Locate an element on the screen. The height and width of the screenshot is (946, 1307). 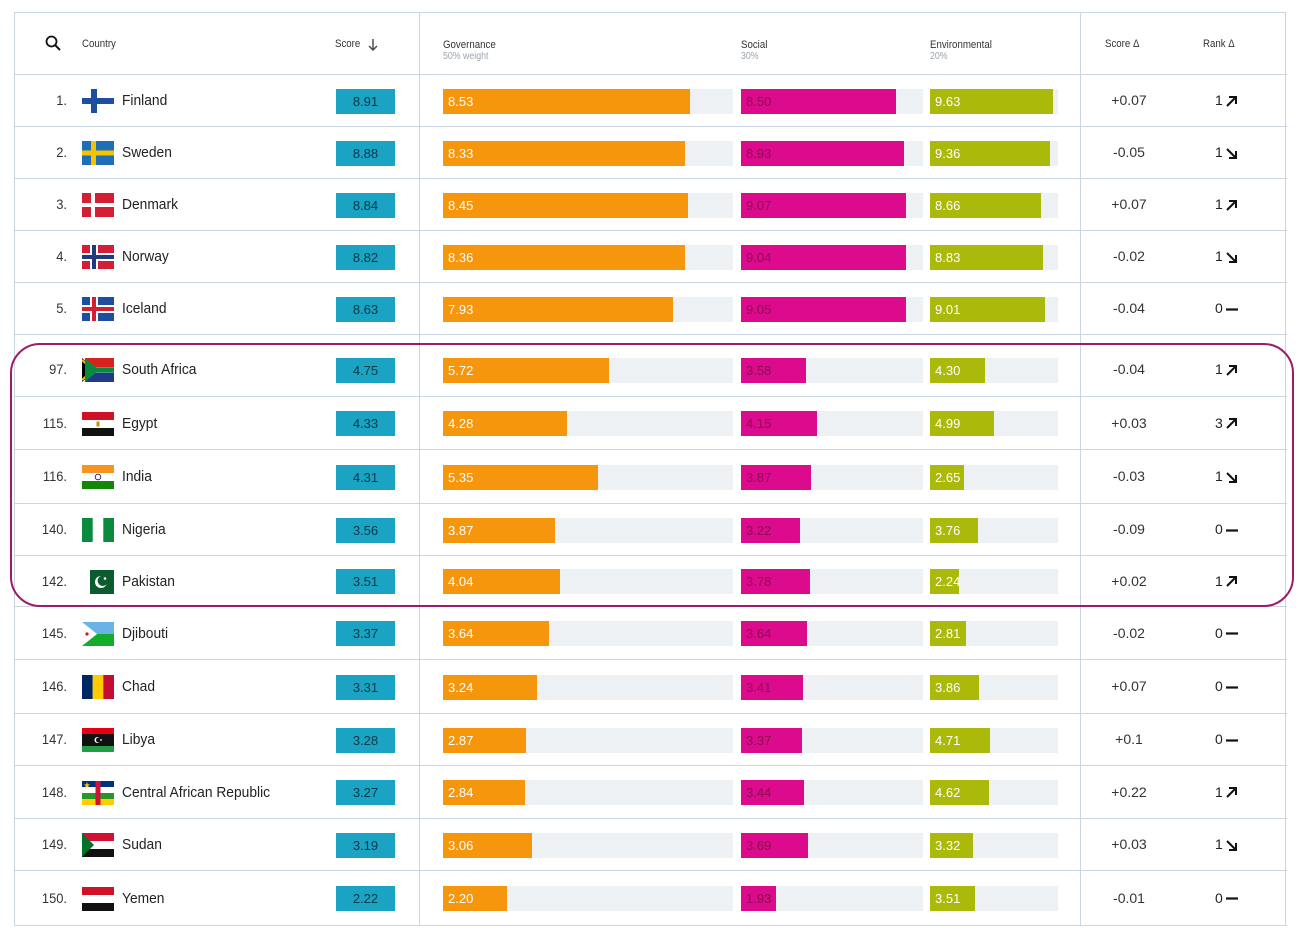
sweden-flag-icon is located at coordinates (98, 153).